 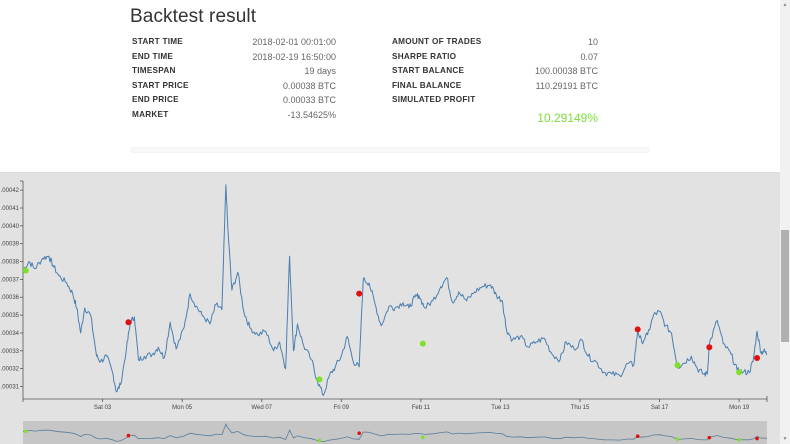 What do you see at coordinates (103, 408) in the screenshot?
I see `x-tick-label: Sat 03` at bounding box center [103, 408].